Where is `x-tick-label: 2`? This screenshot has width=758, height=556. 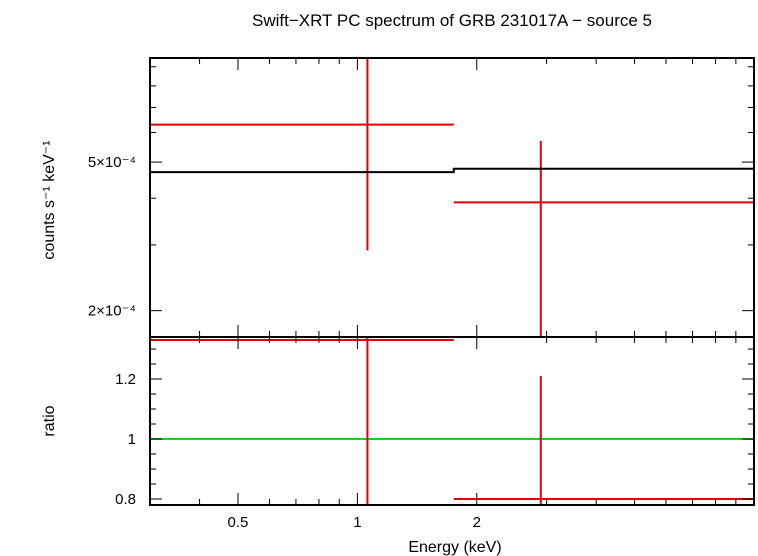 x-tick-label: 2 is located at coordinates (477, 522).